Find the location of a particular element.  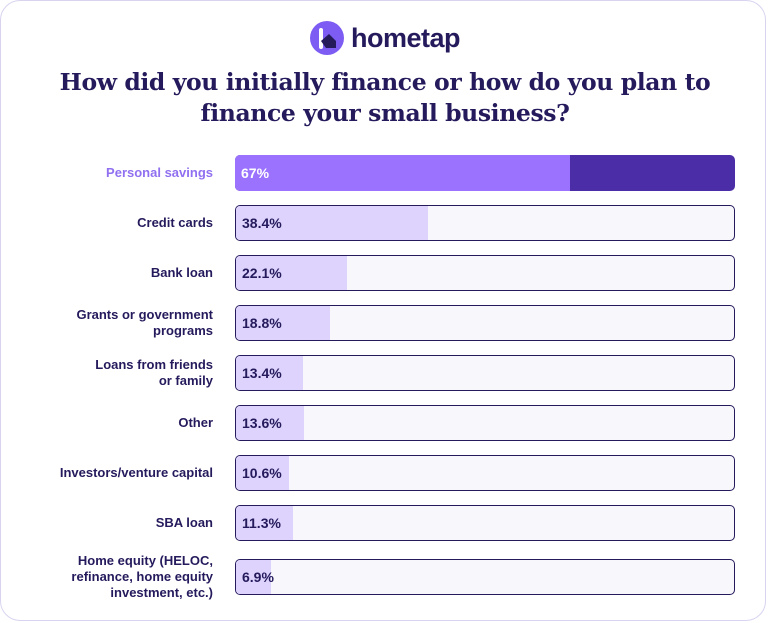

data-label: 6.9% is located at coordinates (258, 577).